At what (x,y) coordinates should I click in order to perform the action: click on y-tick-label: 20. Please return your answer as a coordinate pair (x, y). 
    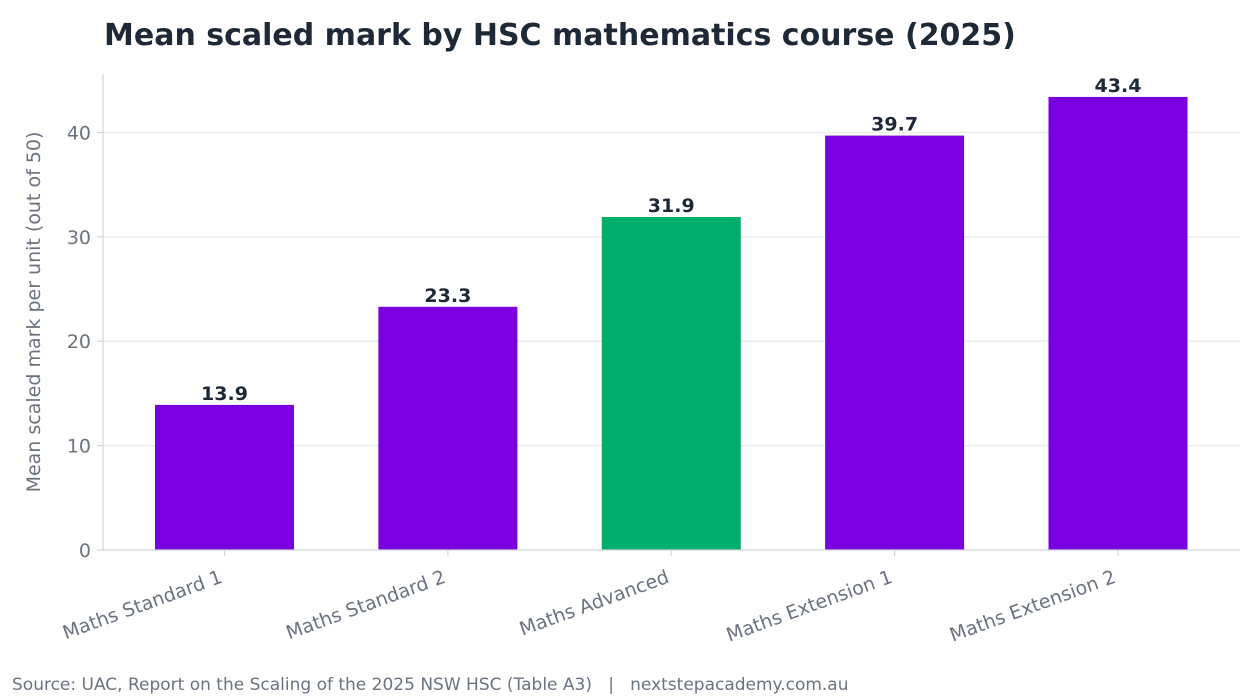
    Looking at the image, I should click on (79, 342).